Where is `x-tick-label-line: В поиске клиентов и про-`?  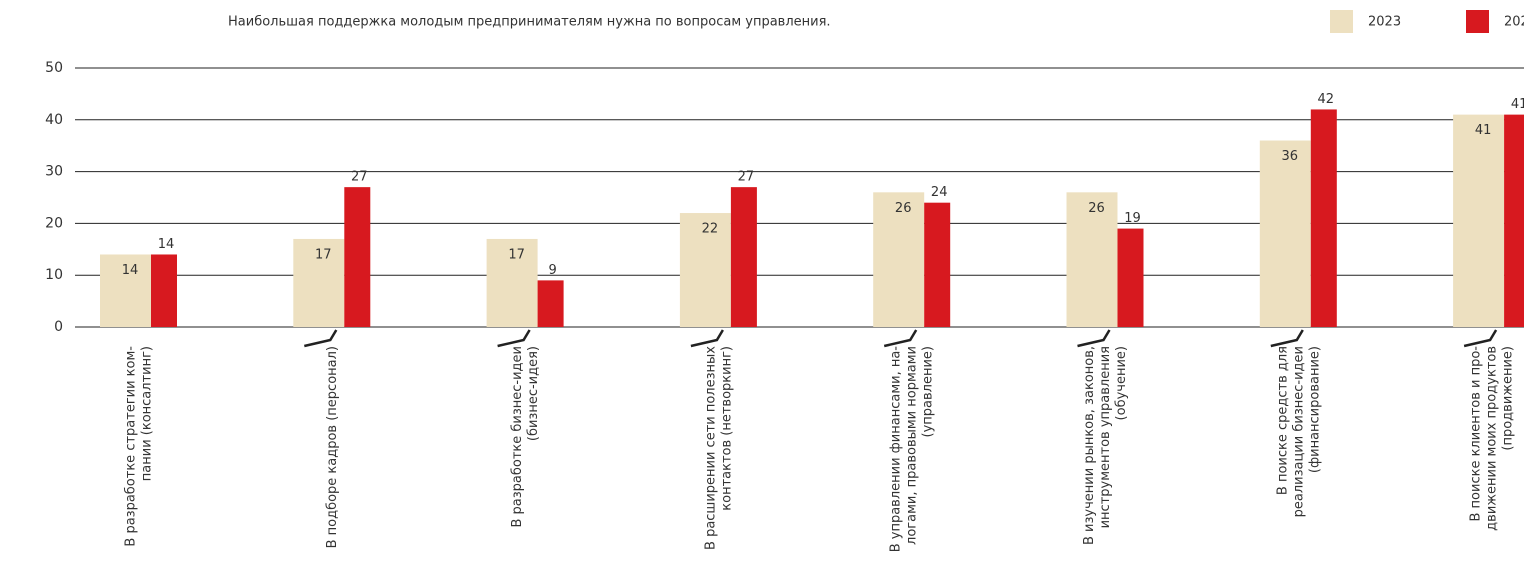 x-tick-label-line: В поиске клиентов и про- is located at coordinates (1475, 434).